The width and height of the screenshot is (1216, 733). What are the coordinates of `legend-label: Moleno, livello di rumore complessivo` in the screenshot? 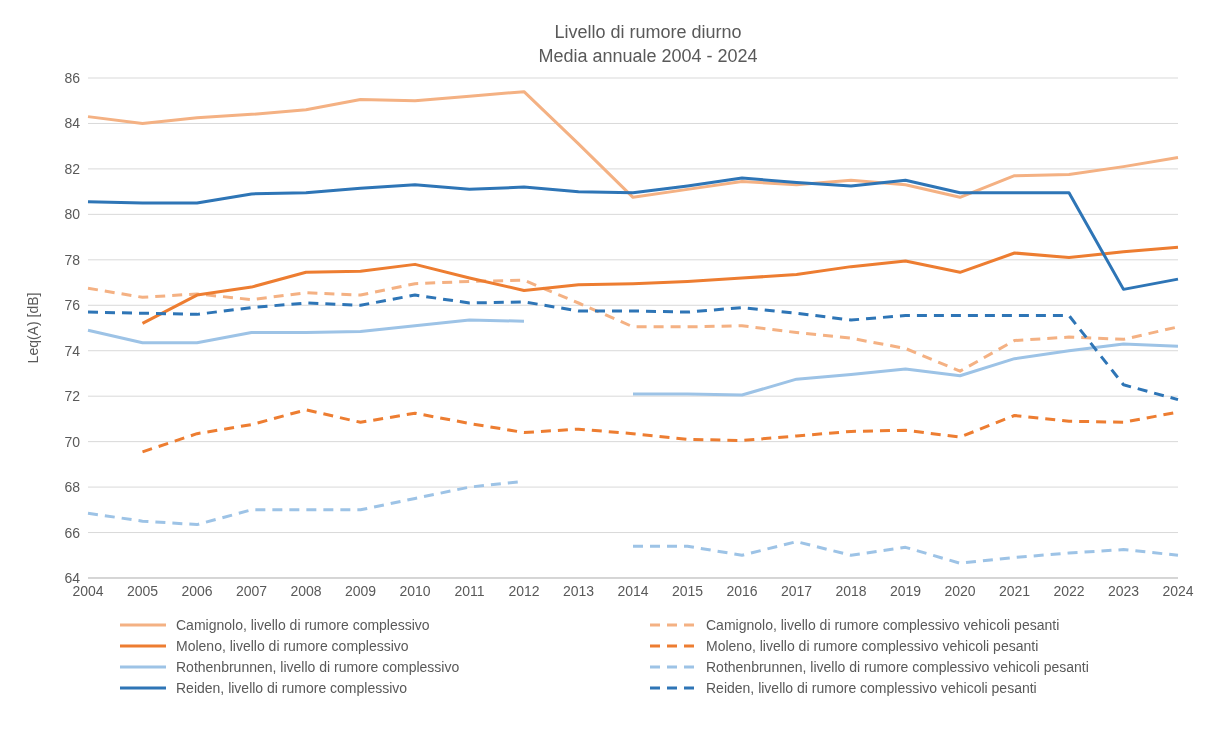 It's located at (292, 646).